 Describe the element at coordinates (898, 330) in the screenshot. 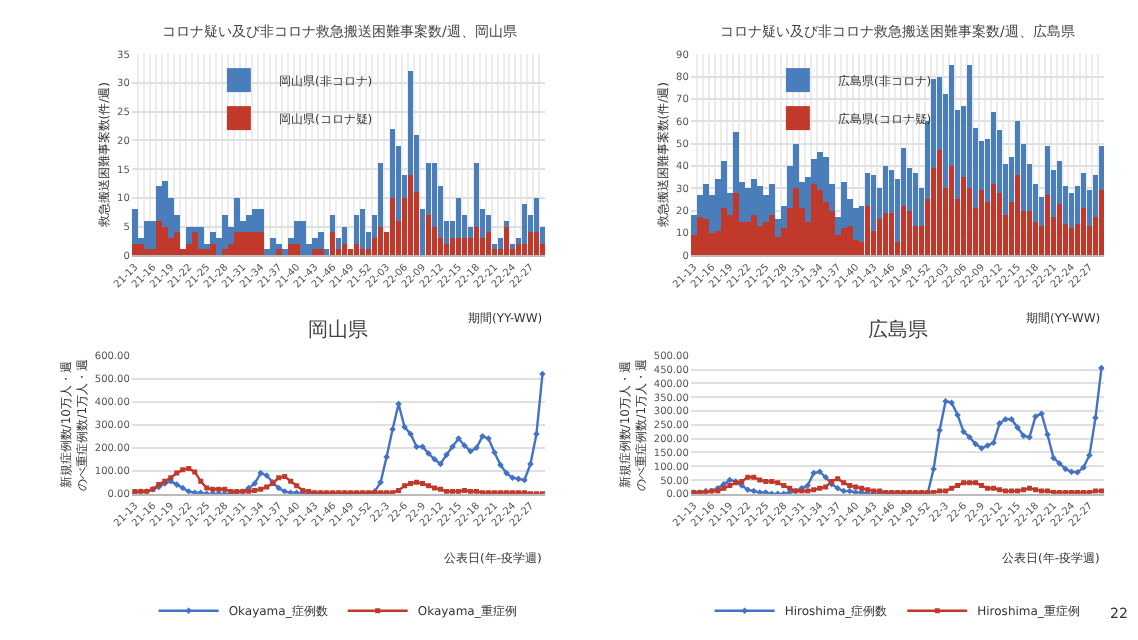

I see `chart-title: 広島県` at that location.